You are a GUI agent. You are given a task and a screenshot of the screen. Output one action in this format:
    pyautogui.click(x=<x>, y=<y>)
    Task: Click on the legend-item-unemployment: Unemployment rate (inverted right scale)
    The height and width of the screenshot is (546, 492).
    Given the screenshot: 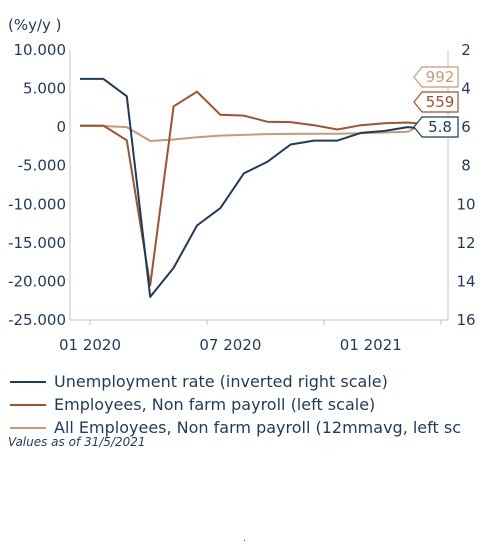 What is the action you would take?
    pyautogui.click(x=199, y=381)
    